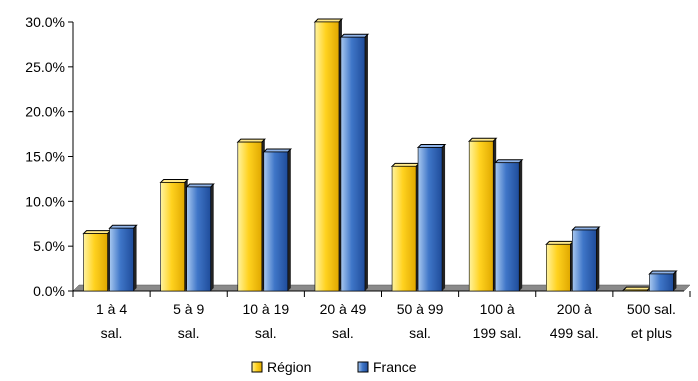 The width and height of the screenshot is (698, 381). Describe the element at coordinates (45, 22) in the screenshot. I see `y-tick-label: 30.0%` at that location.